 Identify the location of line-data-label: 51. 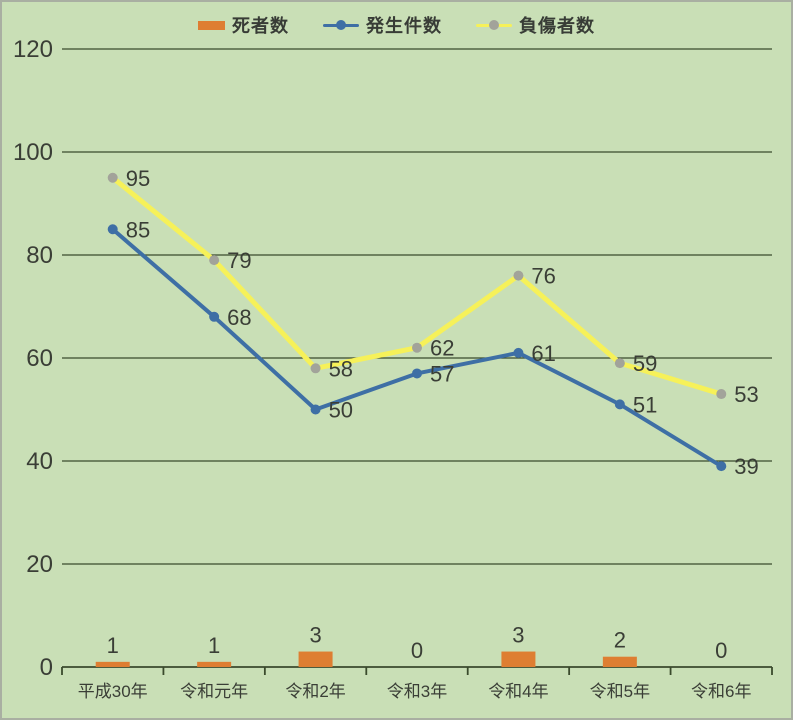
(645, 404).